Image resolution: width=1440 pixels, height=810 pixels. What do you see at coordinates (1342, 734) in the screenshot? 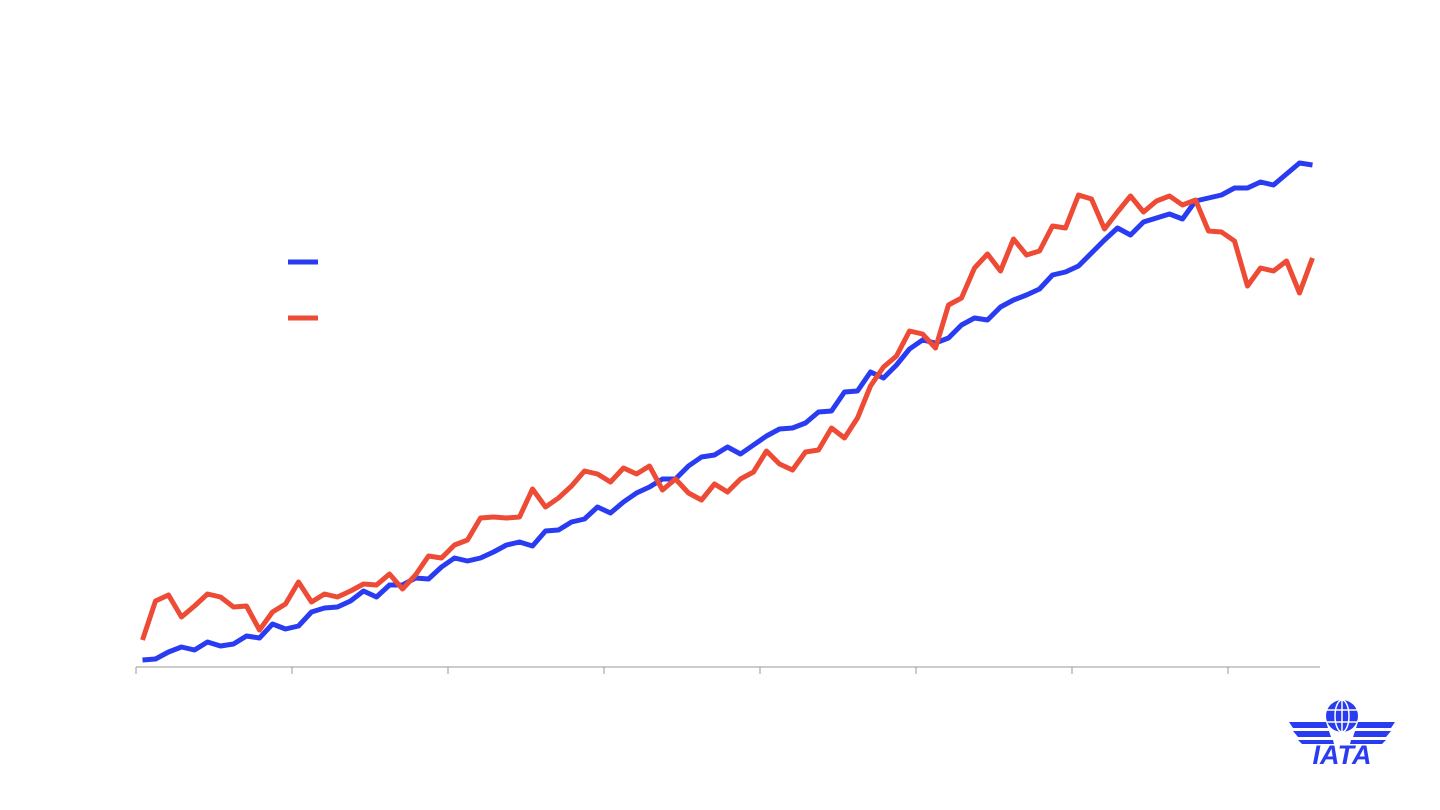
I see `iata-logo: IATA` at bounding box center [1342, 734].